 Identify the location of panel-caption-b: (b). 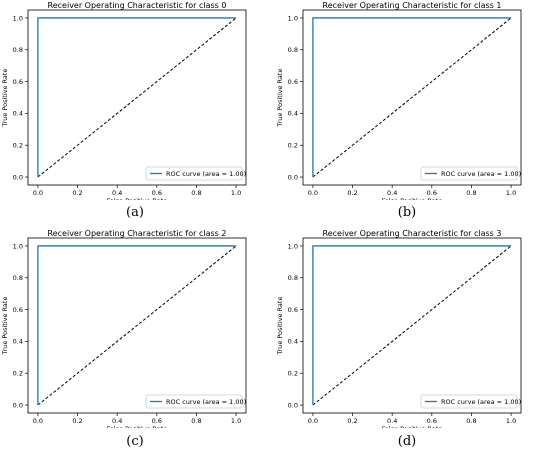
(407, 212).